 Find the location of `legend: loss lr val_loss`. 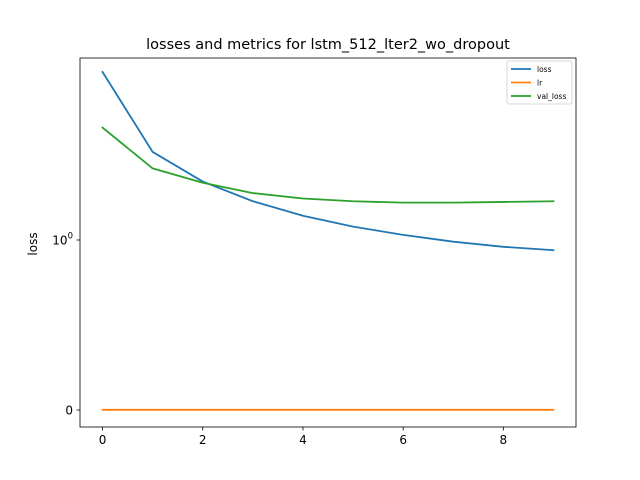

legend: loss lr val_loss is located at coordinates (539, 82).